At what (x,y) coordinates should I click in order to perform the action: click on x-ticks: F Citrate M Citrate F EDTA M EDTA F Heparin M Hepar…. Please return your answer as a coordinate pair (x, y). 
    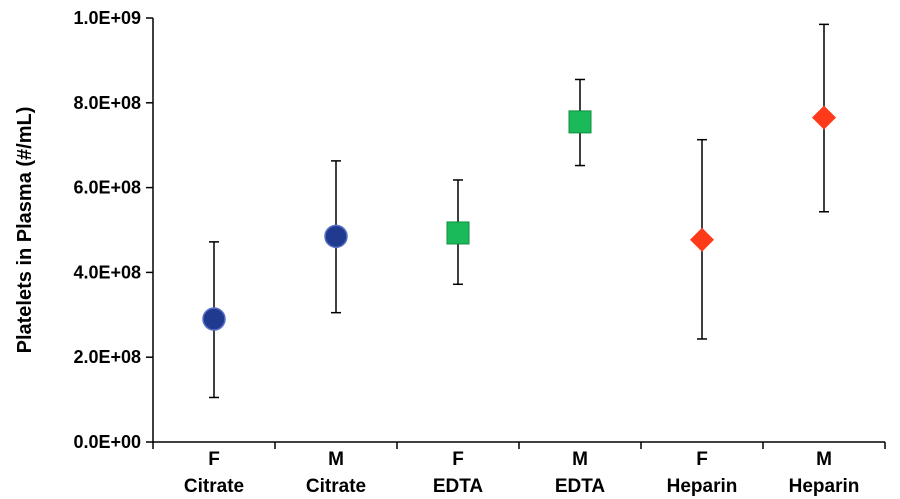
    Looking at the image, I should click on (519, 469).